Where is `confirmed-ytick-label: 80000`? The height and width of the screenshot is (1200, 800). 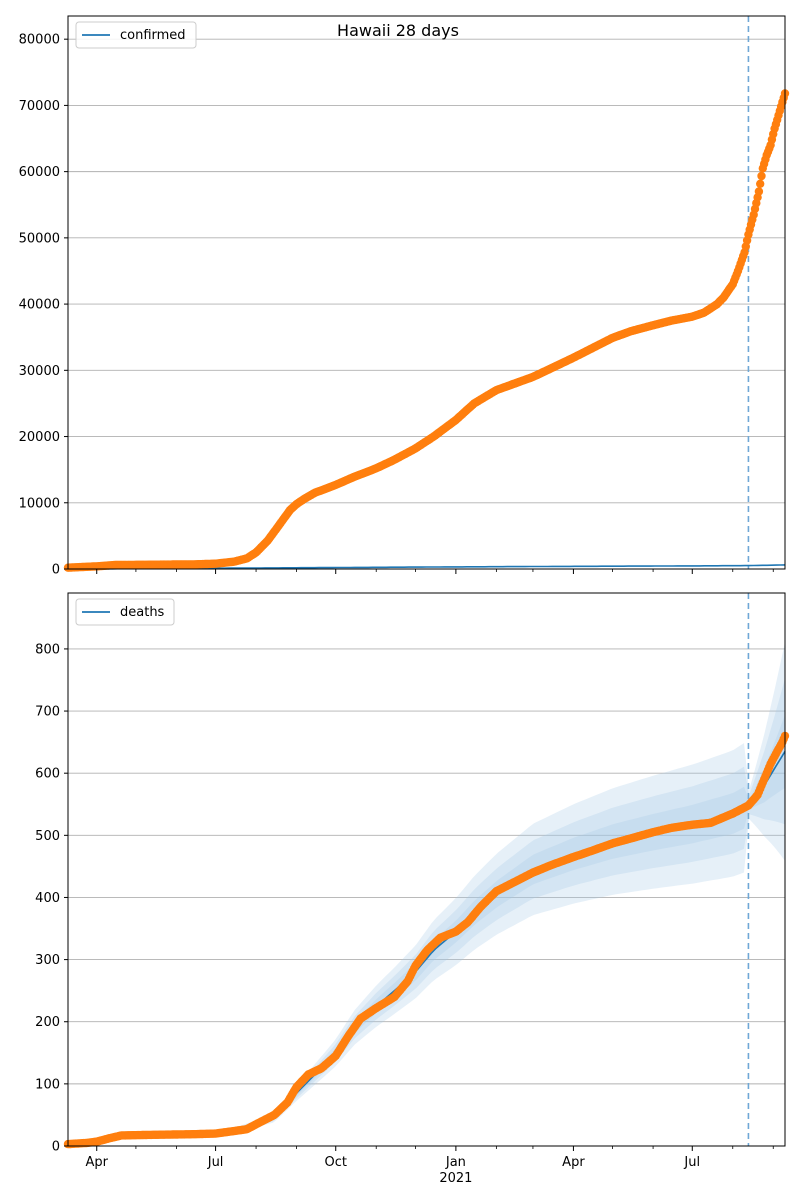 confirmed-ytick-label: 80000 is located at coordinates (39, 40).